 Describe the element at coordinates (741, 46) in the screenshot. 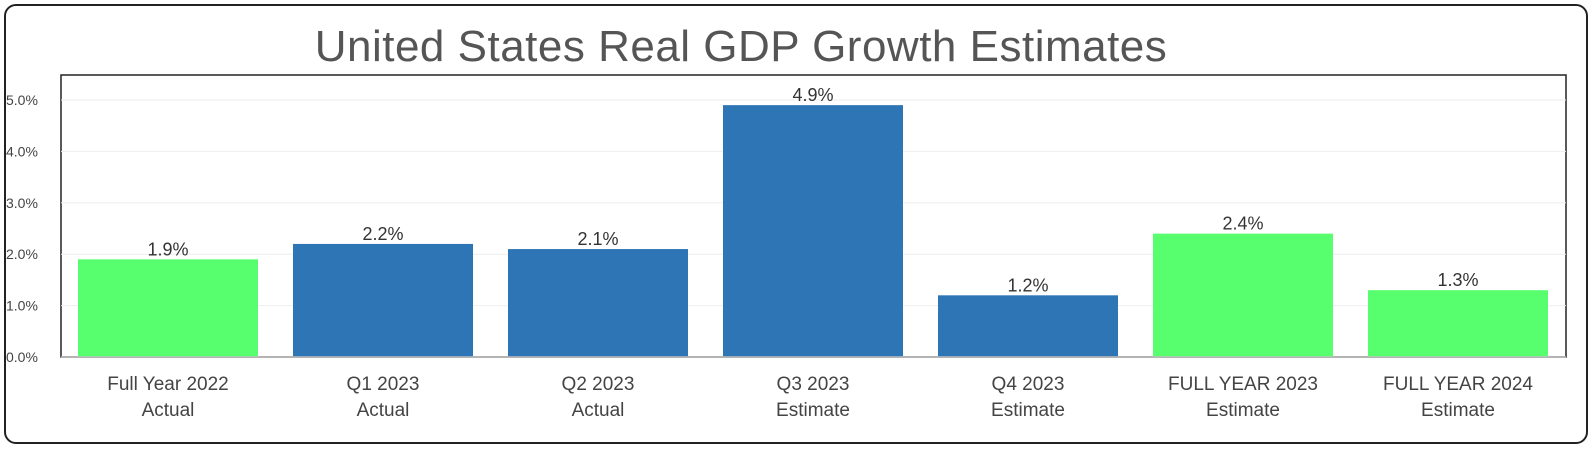

I see `chart-title: United States Real GDP Growth Estimates` at that location.